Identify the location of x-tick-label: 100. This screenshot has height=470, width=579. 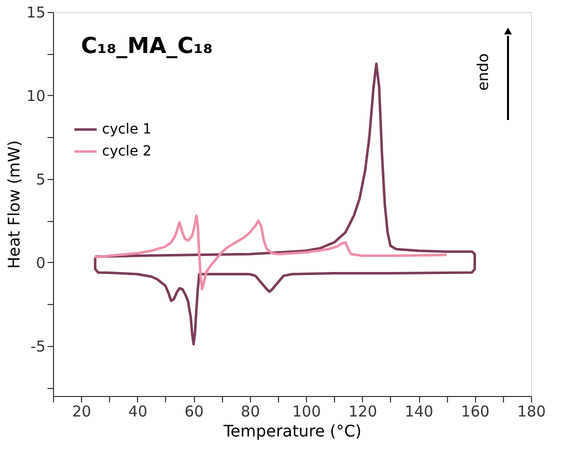
(306, 411).